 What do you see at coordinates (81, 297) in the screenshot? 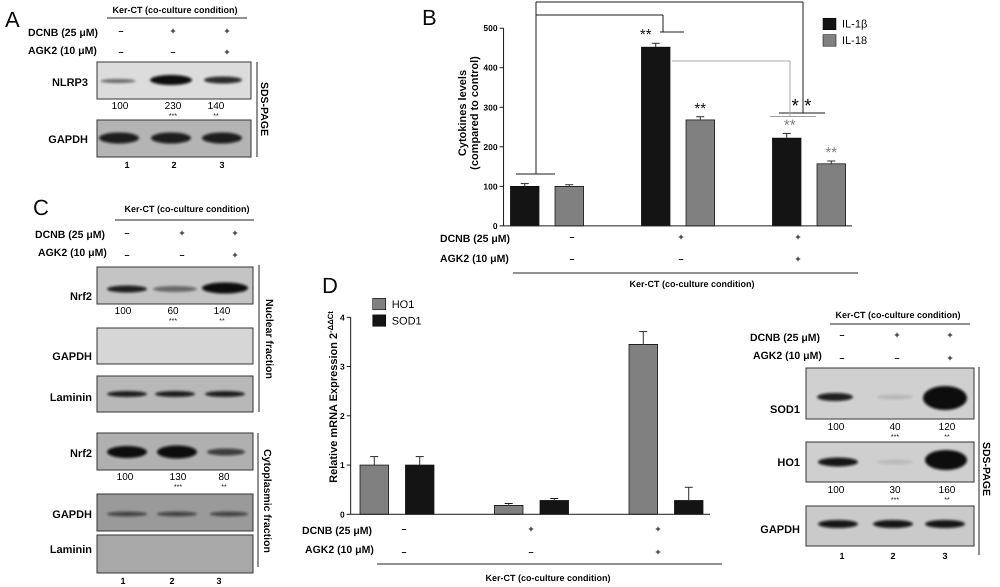
I see `text: Nrf2` at bounding box center [81, 297].